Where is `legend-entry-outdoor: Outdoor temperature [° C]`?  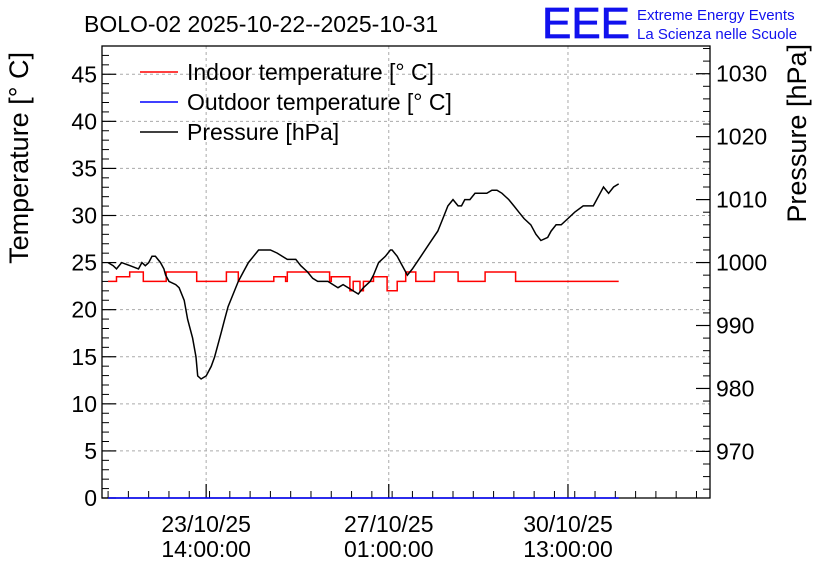 legend-entry-outdoor: Outdoor temperature [° C] is located at coordinates (296, 102).